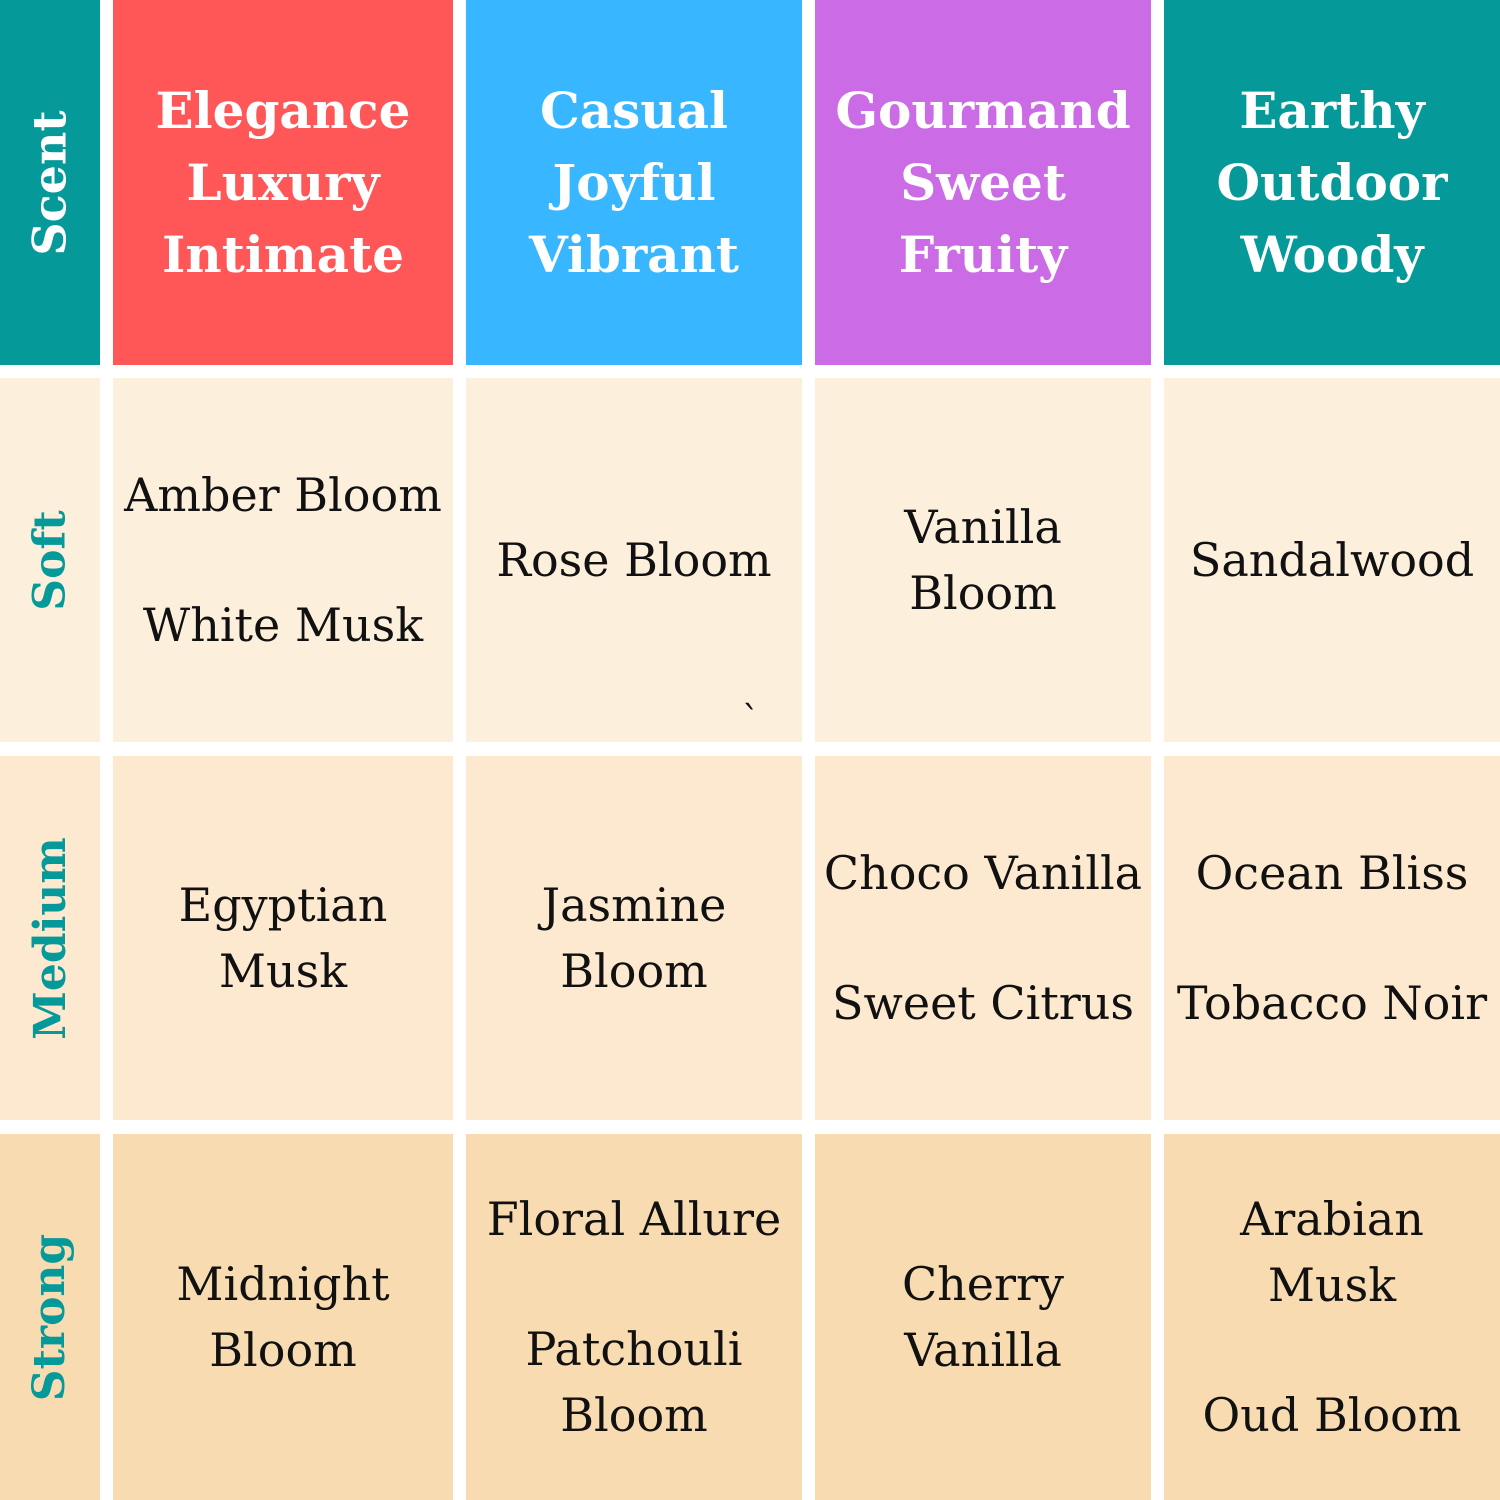  I want to click on column-header-line: Joyful, so click(634, 182).